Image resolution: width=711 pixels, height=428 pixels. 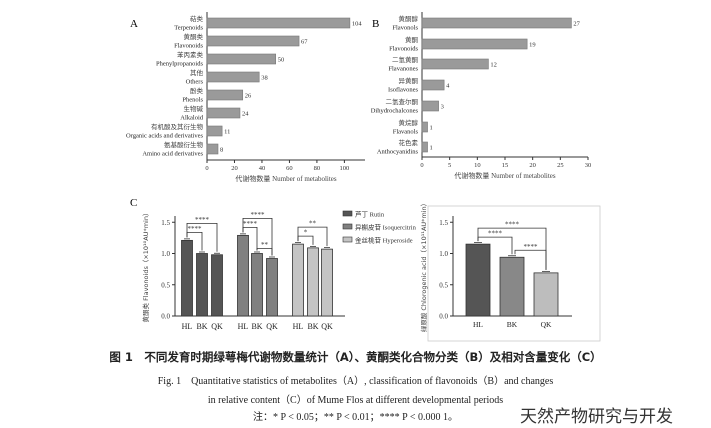 What do you see at coordinates (306, 233) in the screenshot?
I see `chart-c-significance-label: *` at bounding box center [306, 233].